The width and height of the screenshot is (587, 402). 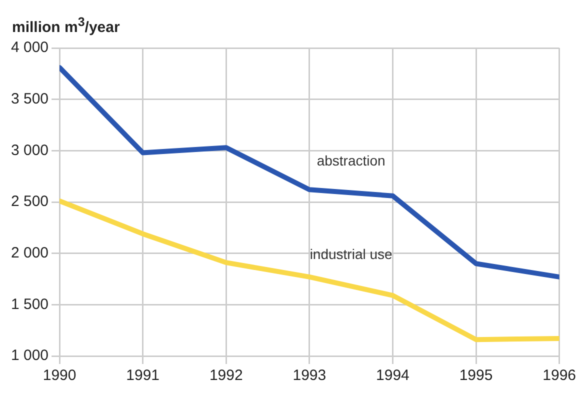 What do you see at coordinates (29, 355) in the screenshot?
I see `y-tick-label: 1 000` at bounding box center [29, 355].